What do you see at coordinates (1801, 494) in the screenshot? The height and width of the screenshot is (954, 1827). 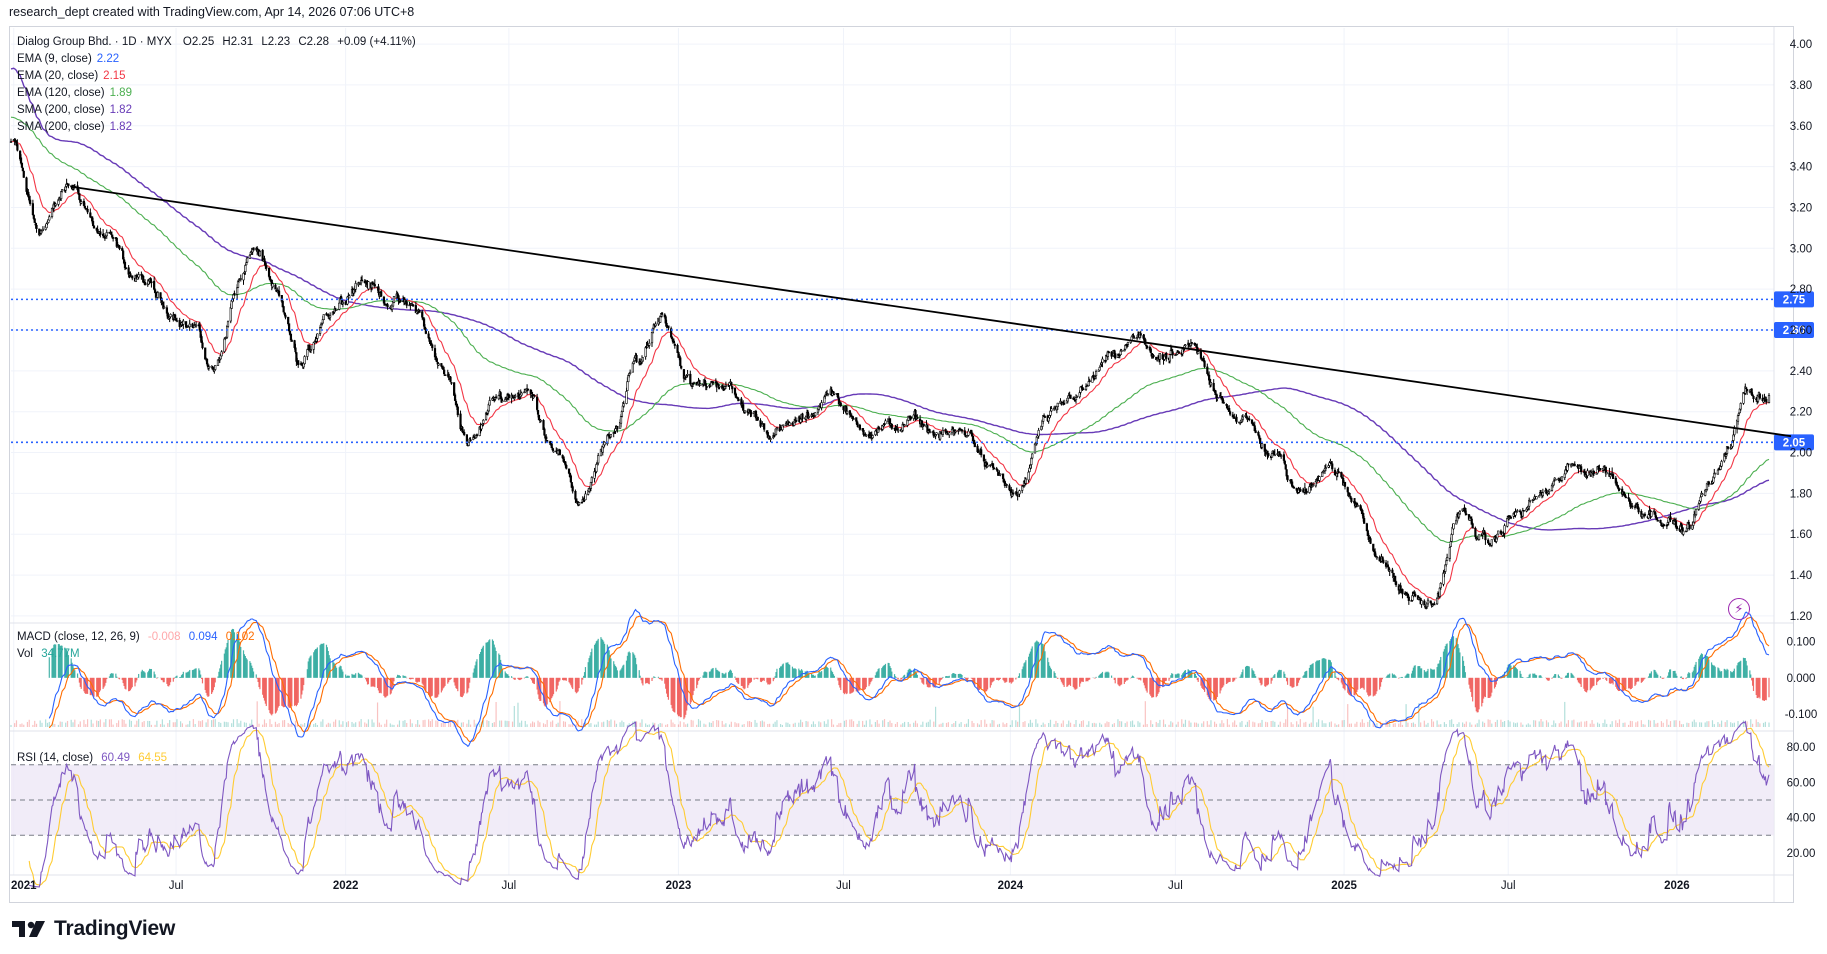 I see `price-tick-label: 1.80` at bounding box center [1801, 494].